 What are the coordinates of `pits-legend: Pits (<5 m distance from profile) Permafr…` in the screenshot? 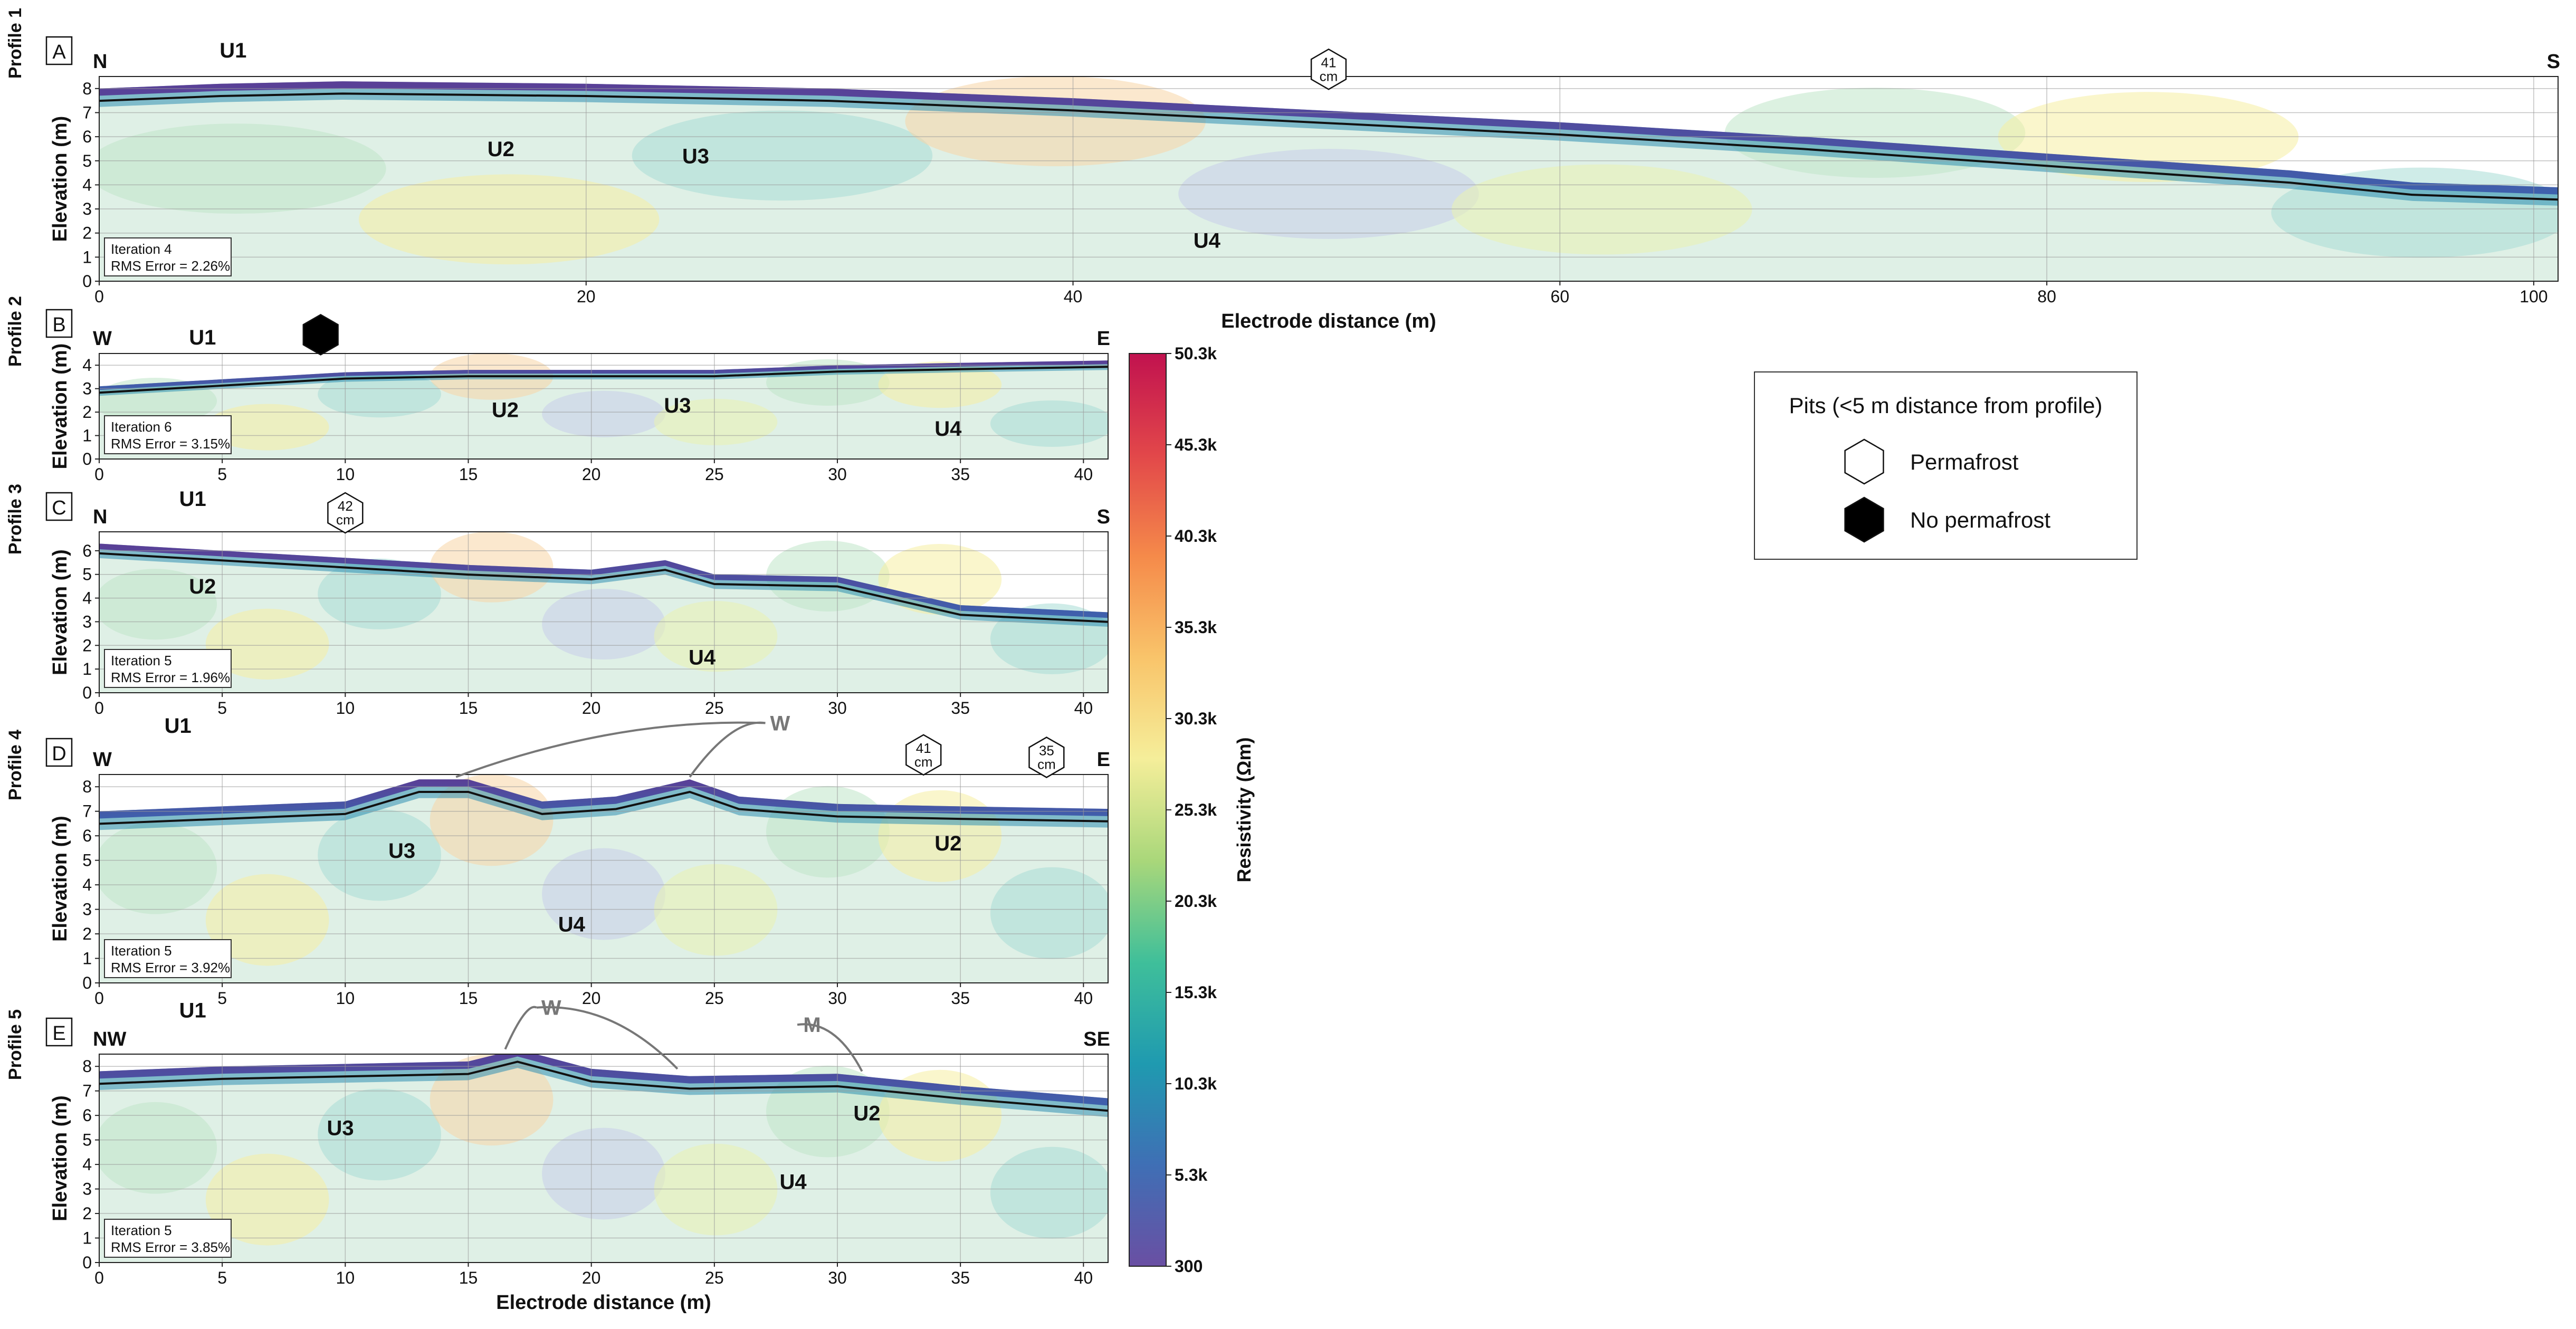 It's located at (1946, 466).